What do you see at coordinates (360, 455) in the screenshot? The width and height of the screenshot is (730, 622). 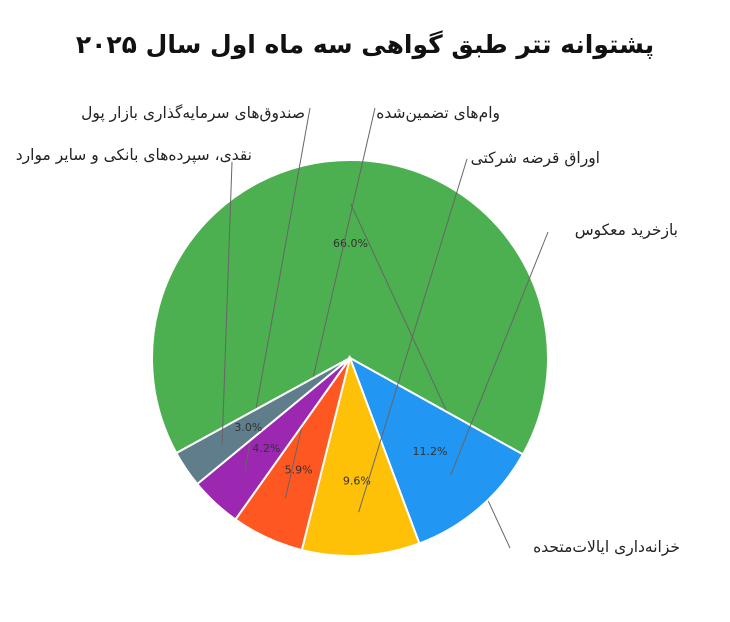 I see `pie-slice-corporate-bonds` at bounding box center [360, 455].